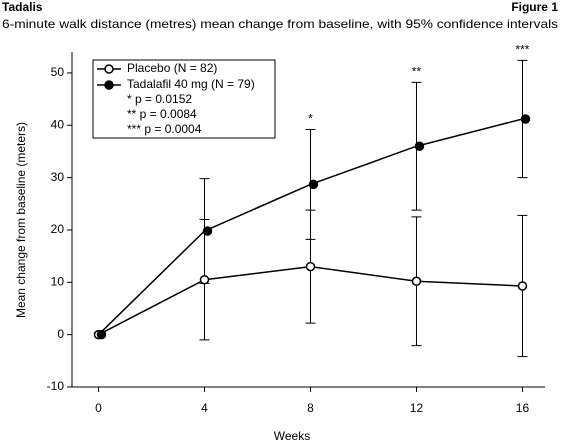 This screenshot has height=447, width=562. I want to click on significance-label: ***, so click(522, 50).